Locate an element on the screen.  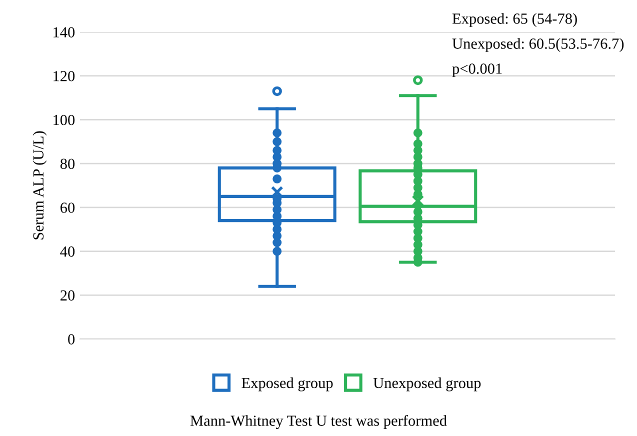
y-tick-label: 120 is located at coordinates (64, 76).